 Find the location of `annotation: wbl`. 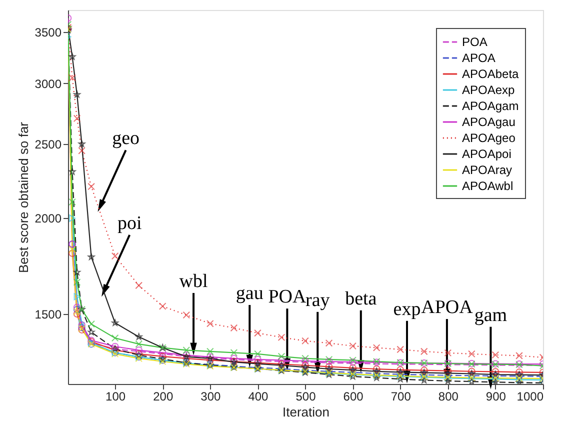

annotation: wbl is located at coordinates (193, 281).